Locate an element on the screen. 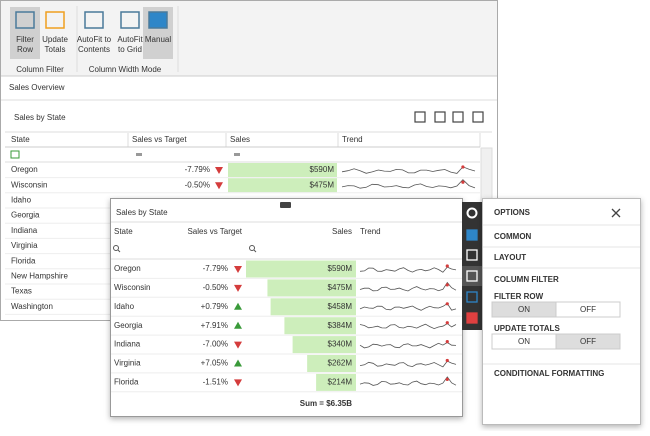 This screenshot has width=650, height=436. vs-target-cell: +7.91% is located at coordinates (214, 325).